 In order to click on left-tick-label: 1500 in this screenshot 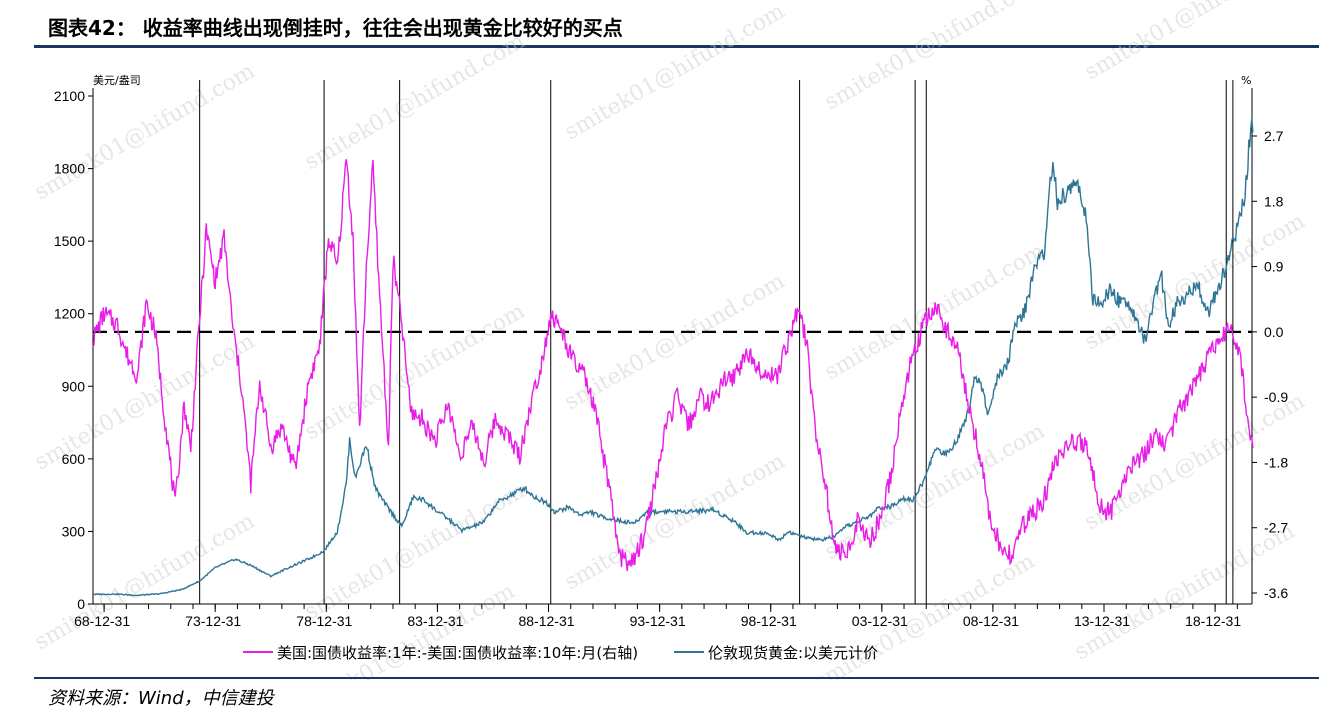, I will do `click(69, 241)`.